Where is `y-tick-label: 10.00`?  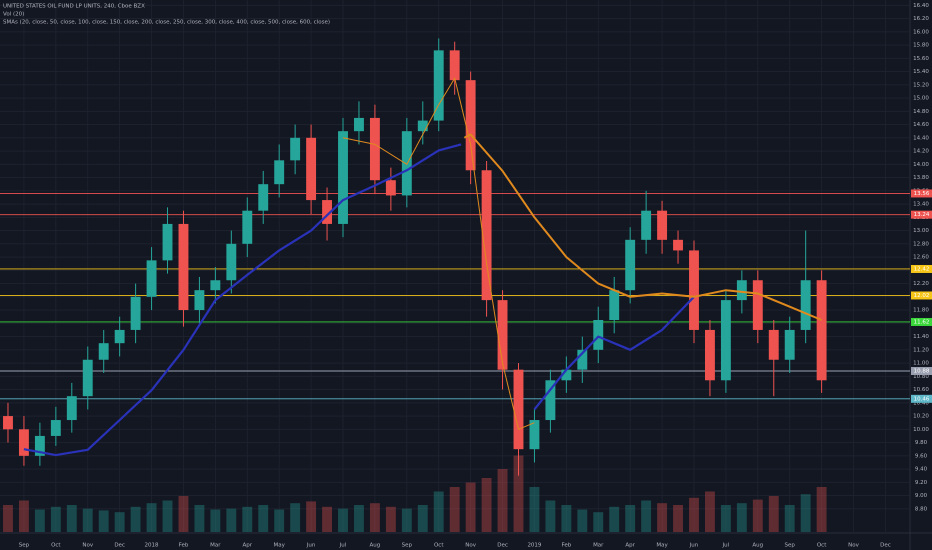
y-tick-label: 10.00 is located at coordinates (921, 430).